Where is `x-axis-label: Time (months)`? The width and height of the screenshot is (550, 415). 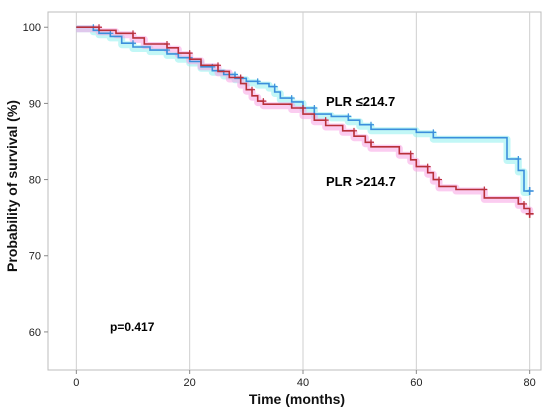 x-axis-label: Time (months) is located at coordinates (297, 399).